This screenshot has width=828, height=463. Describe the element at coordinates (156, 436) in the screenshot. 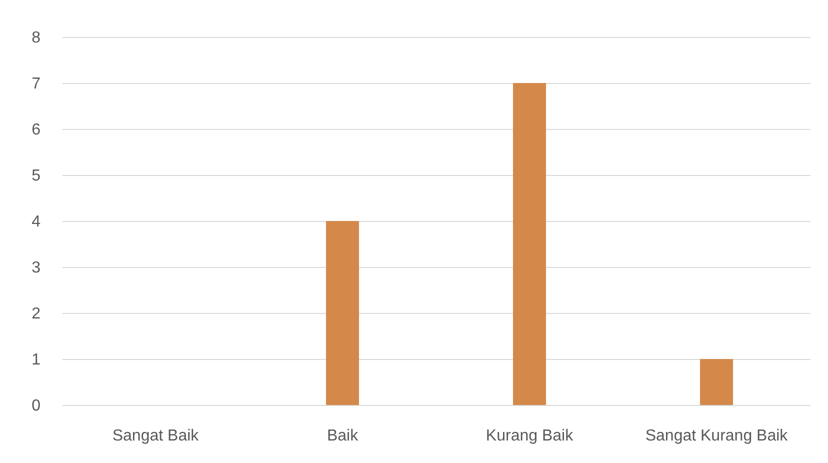

I see `x-tick-label: Sangat Baik` at that location.